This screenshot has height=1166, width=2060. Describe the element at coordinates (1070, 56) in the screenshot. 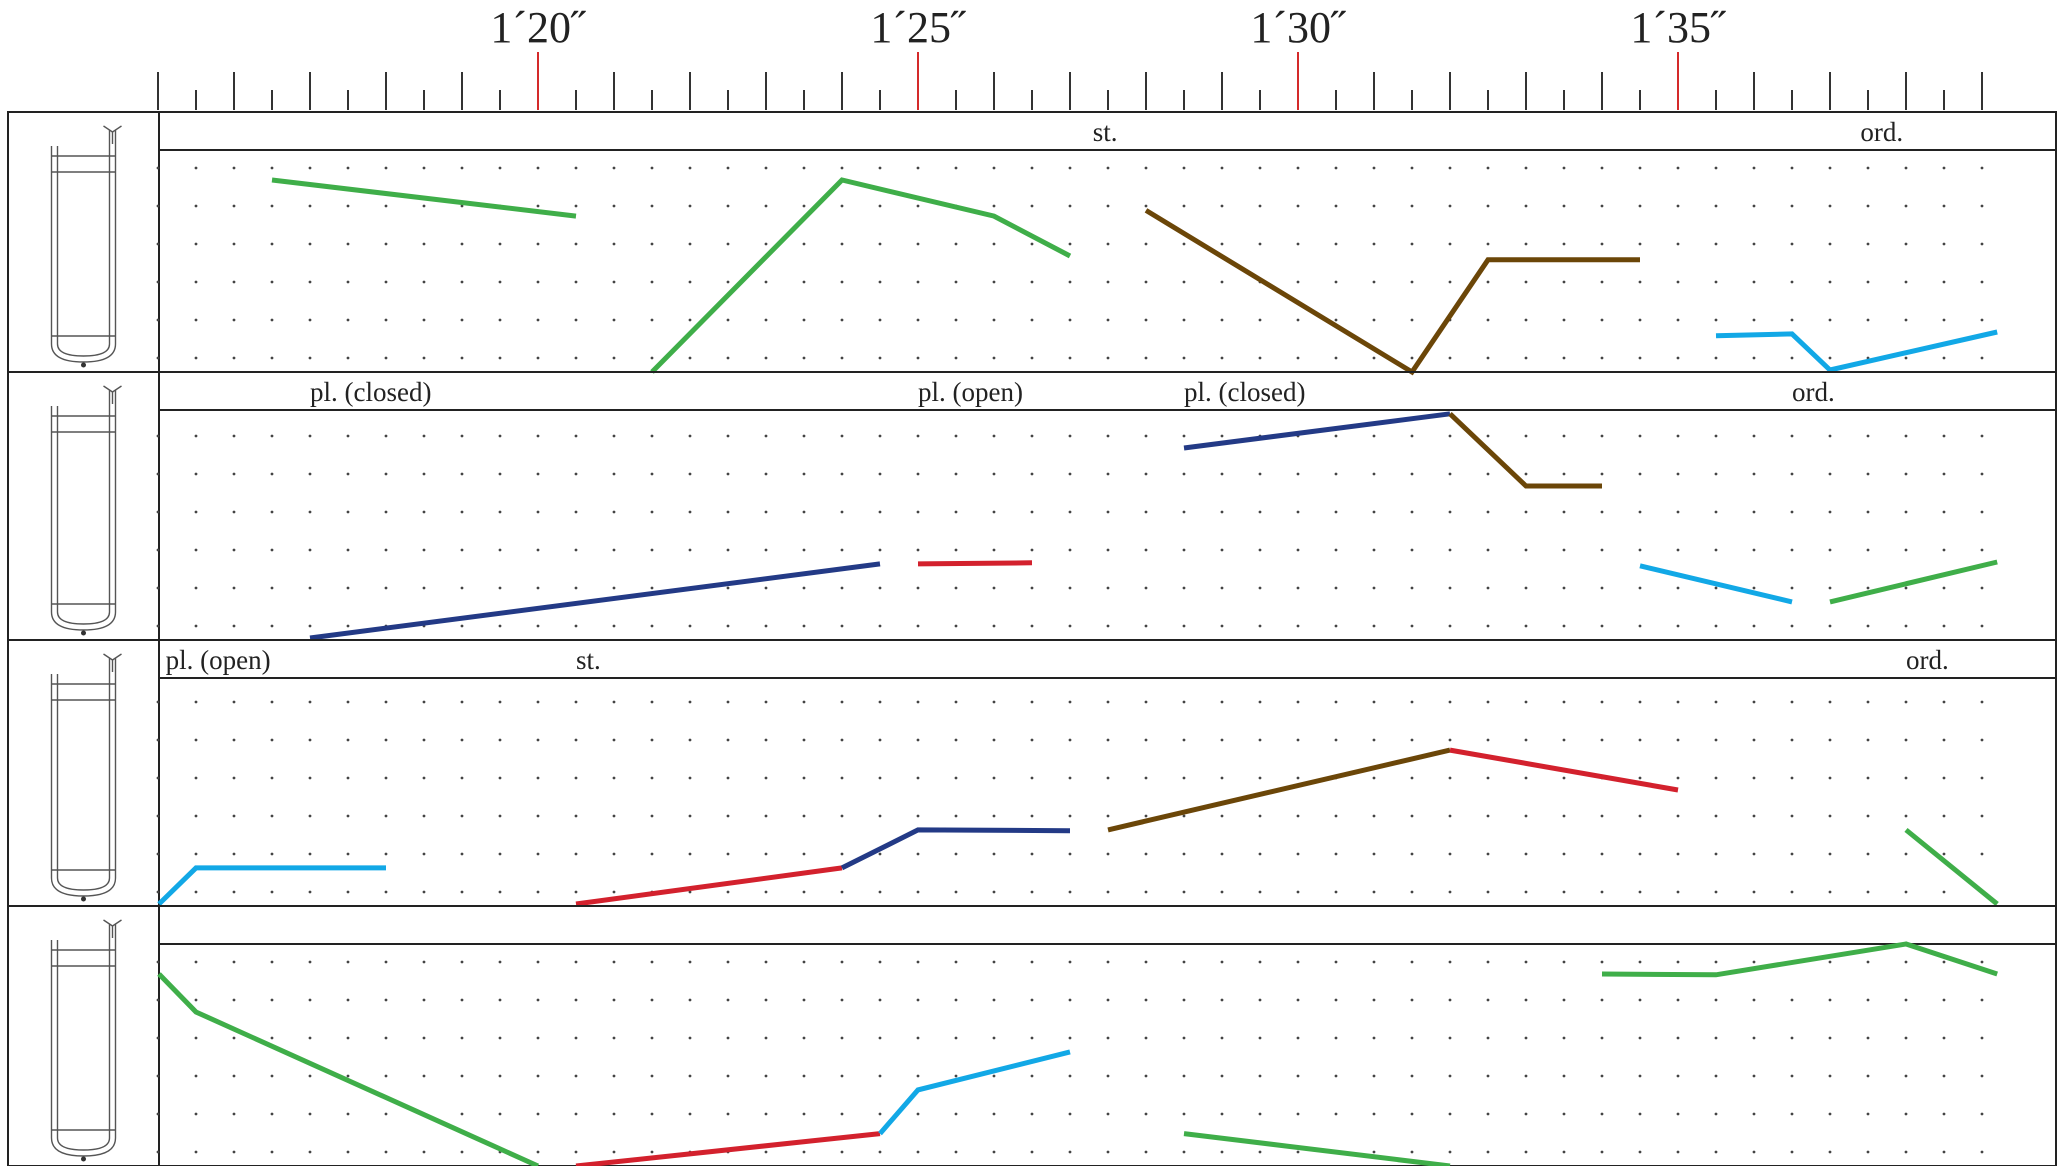

I see `timeline-ruler: 1´20˝ 1´25˝ 1´30˝ 1´35˝` at that location.